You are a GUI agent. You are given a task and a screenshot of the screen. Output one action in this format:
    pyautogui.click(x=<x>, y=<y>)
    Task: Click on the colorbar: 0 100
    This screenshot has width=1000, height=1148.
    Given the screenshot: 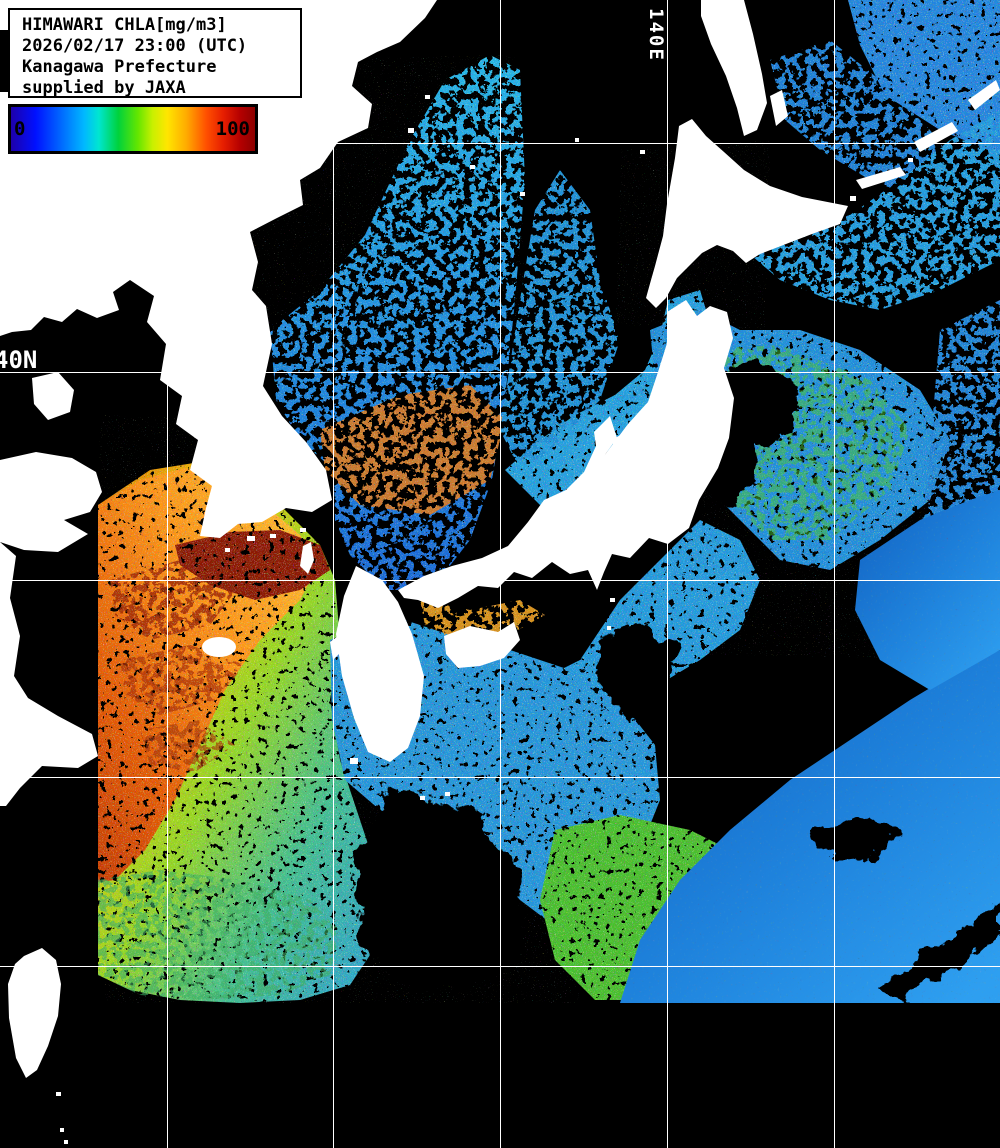 What is the action you would take?
    pyautogui.click(x=133, y=129)
    